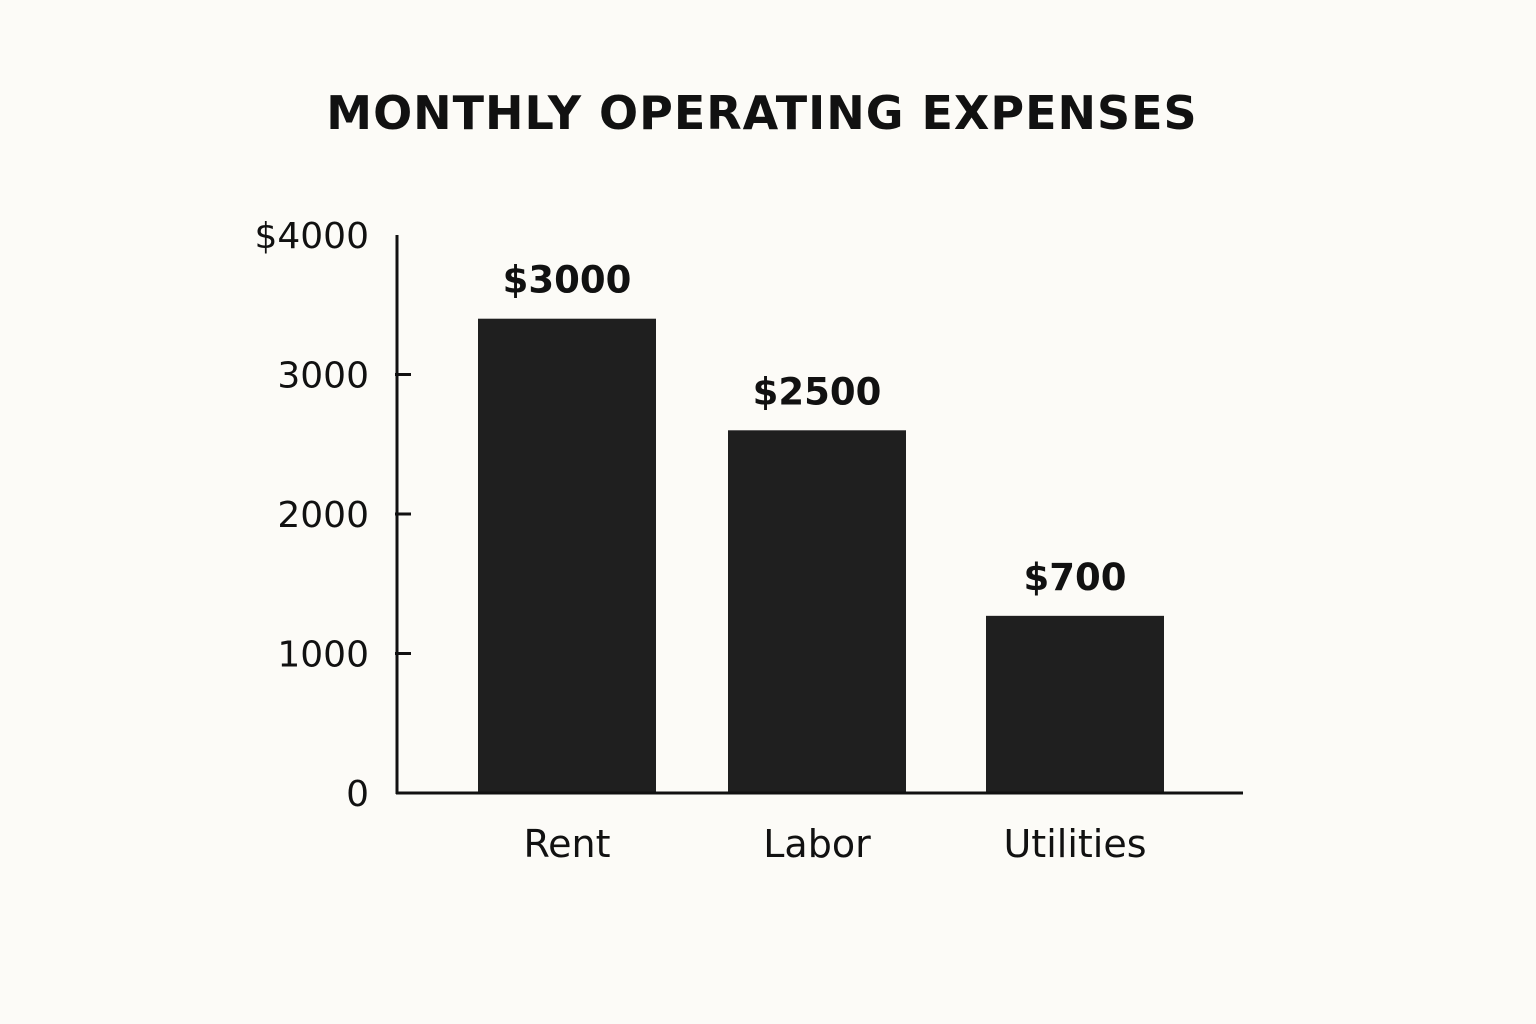  What do you see at coordinates (311, 236) in the screenshot?
I see `y-tick-label: $4000` at bounding box center [311, 236].